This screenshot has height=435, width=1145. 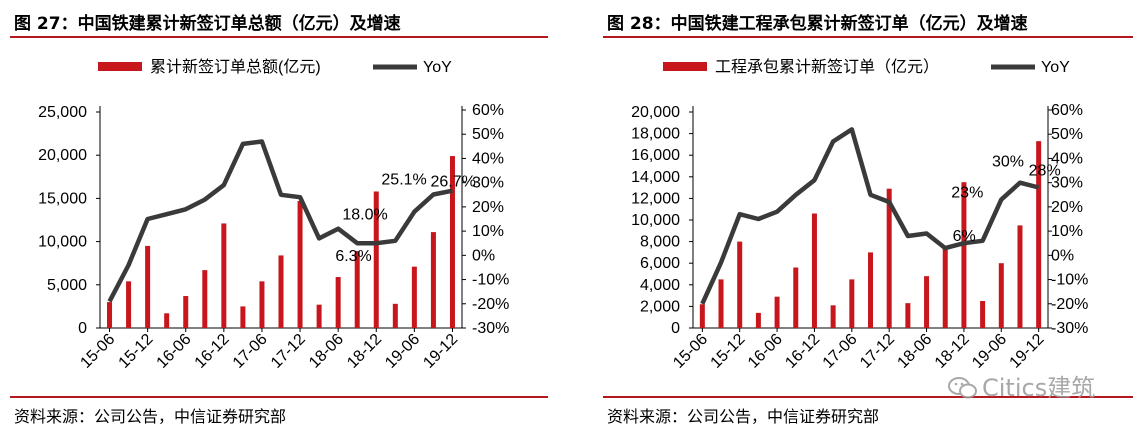 I want to click on right-tick-label: 60%, so click(x=488, y=110).